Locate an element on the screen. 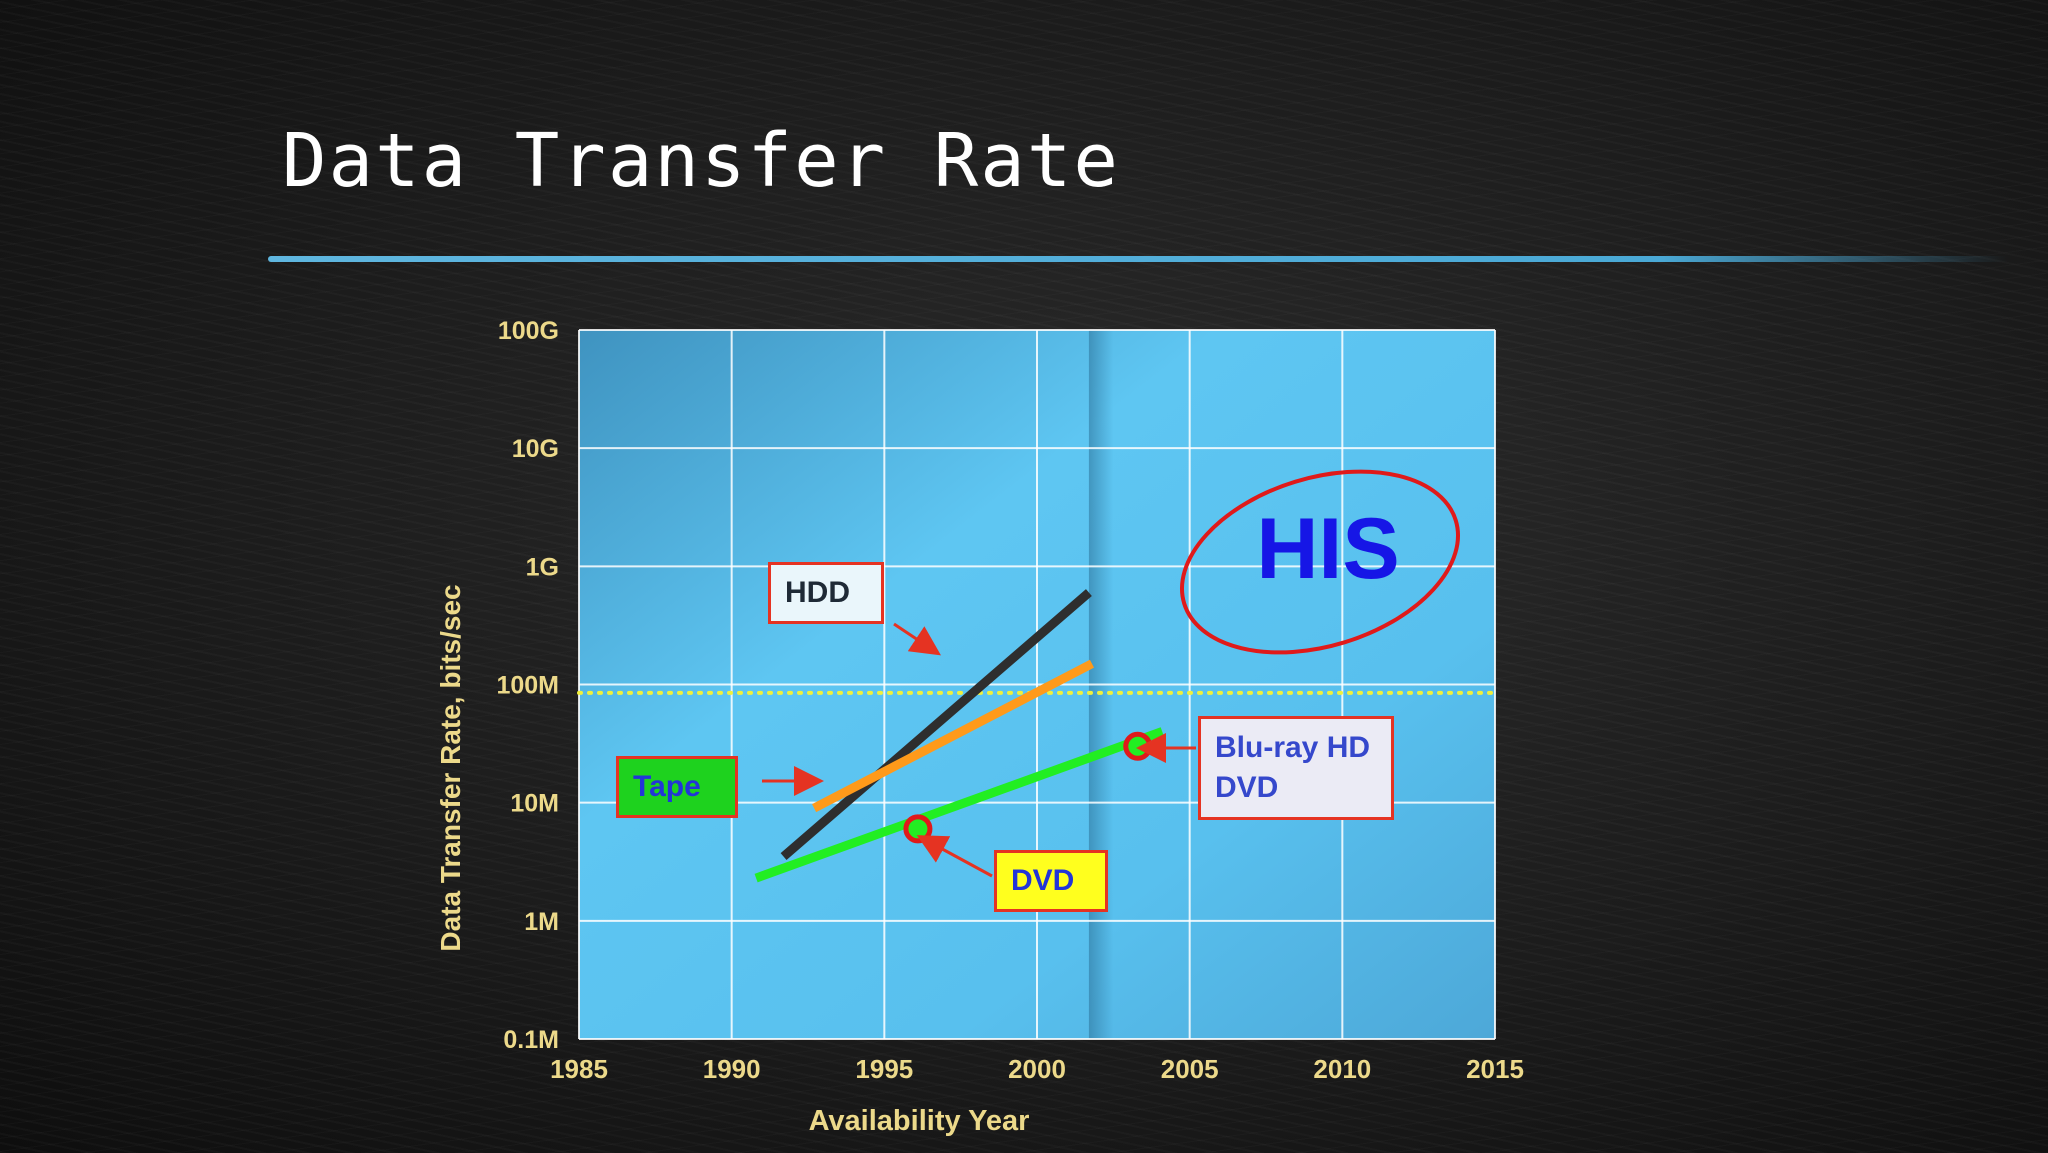 This screenshot has height=1153, width=2048. bluray-label-box: Blu-ray HD DVD is located at coordinates (1296, 768).